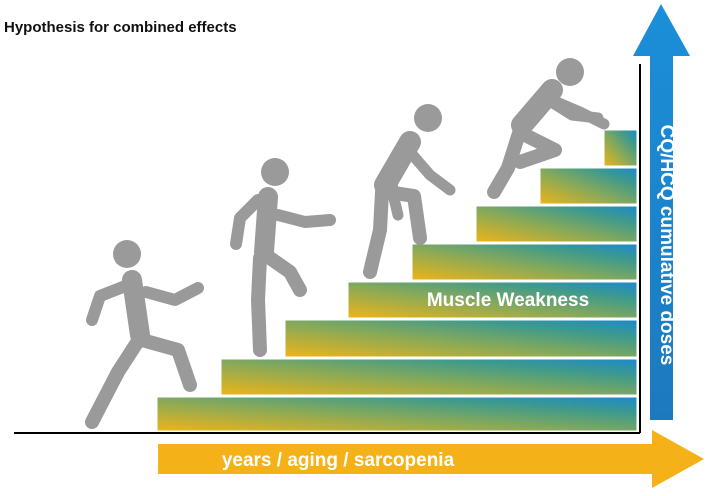 This screenshot has width=708, height=496. What do you see at coordinates (548, 128) in the screenshot?
I see `crawling-person-icon` at bounding box center [548, 128].